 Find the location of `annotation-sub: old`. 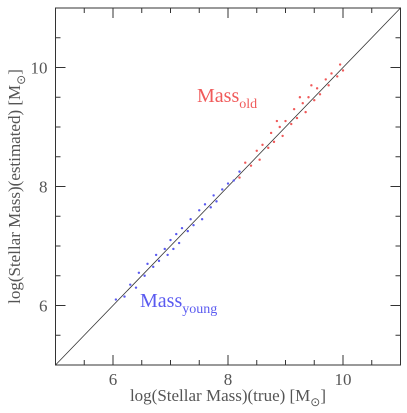

annotation-sub: old is located at coordinates (248, 104).